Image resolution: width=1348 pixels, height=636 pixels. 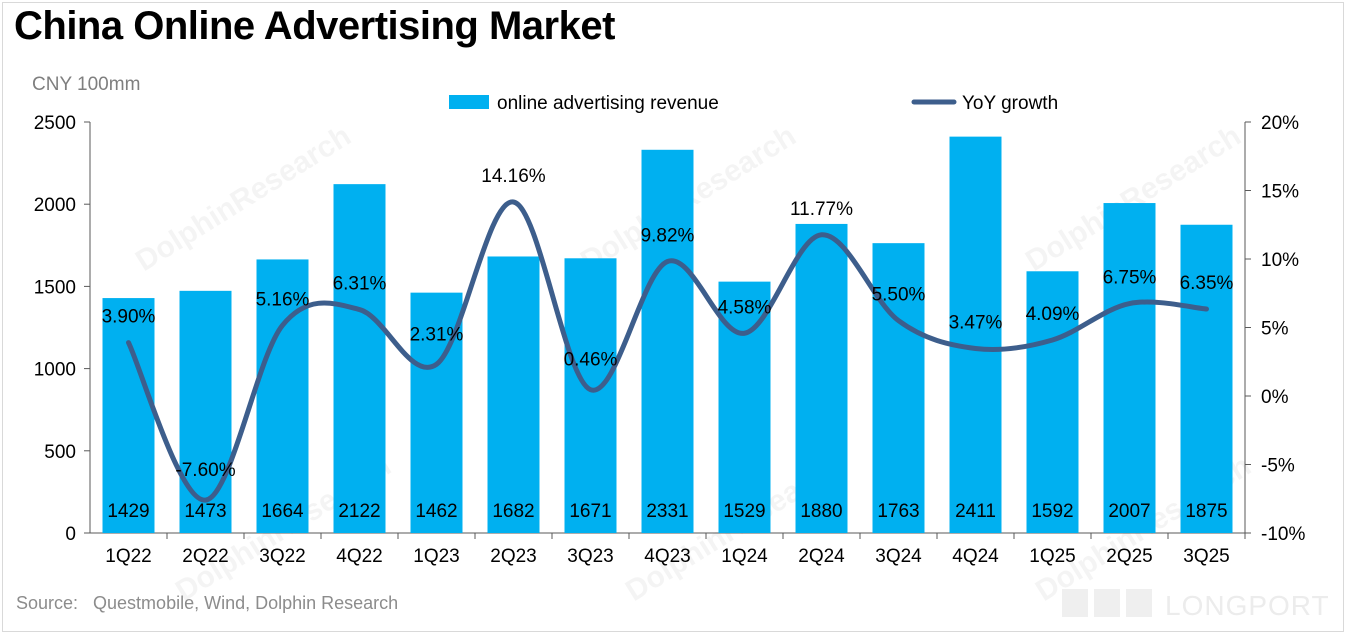 I want to click on bar-value-label: 2122, so click(x=359, y=511).